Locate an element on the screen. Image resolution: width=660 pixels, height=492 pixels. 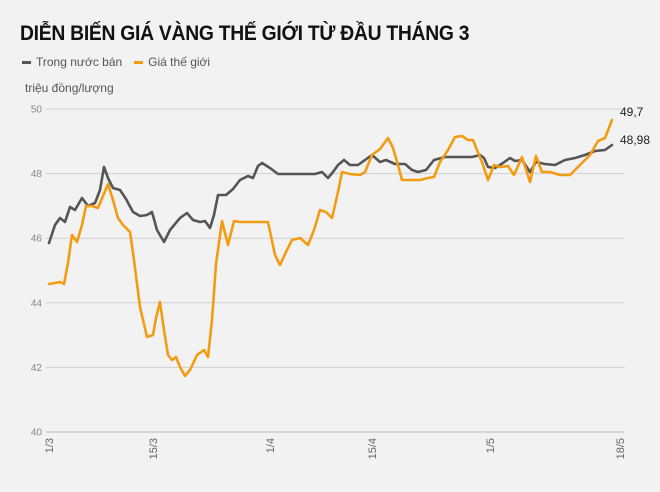
legend-item-domestic: Trong nước bán is located at coordinates (72, 62).